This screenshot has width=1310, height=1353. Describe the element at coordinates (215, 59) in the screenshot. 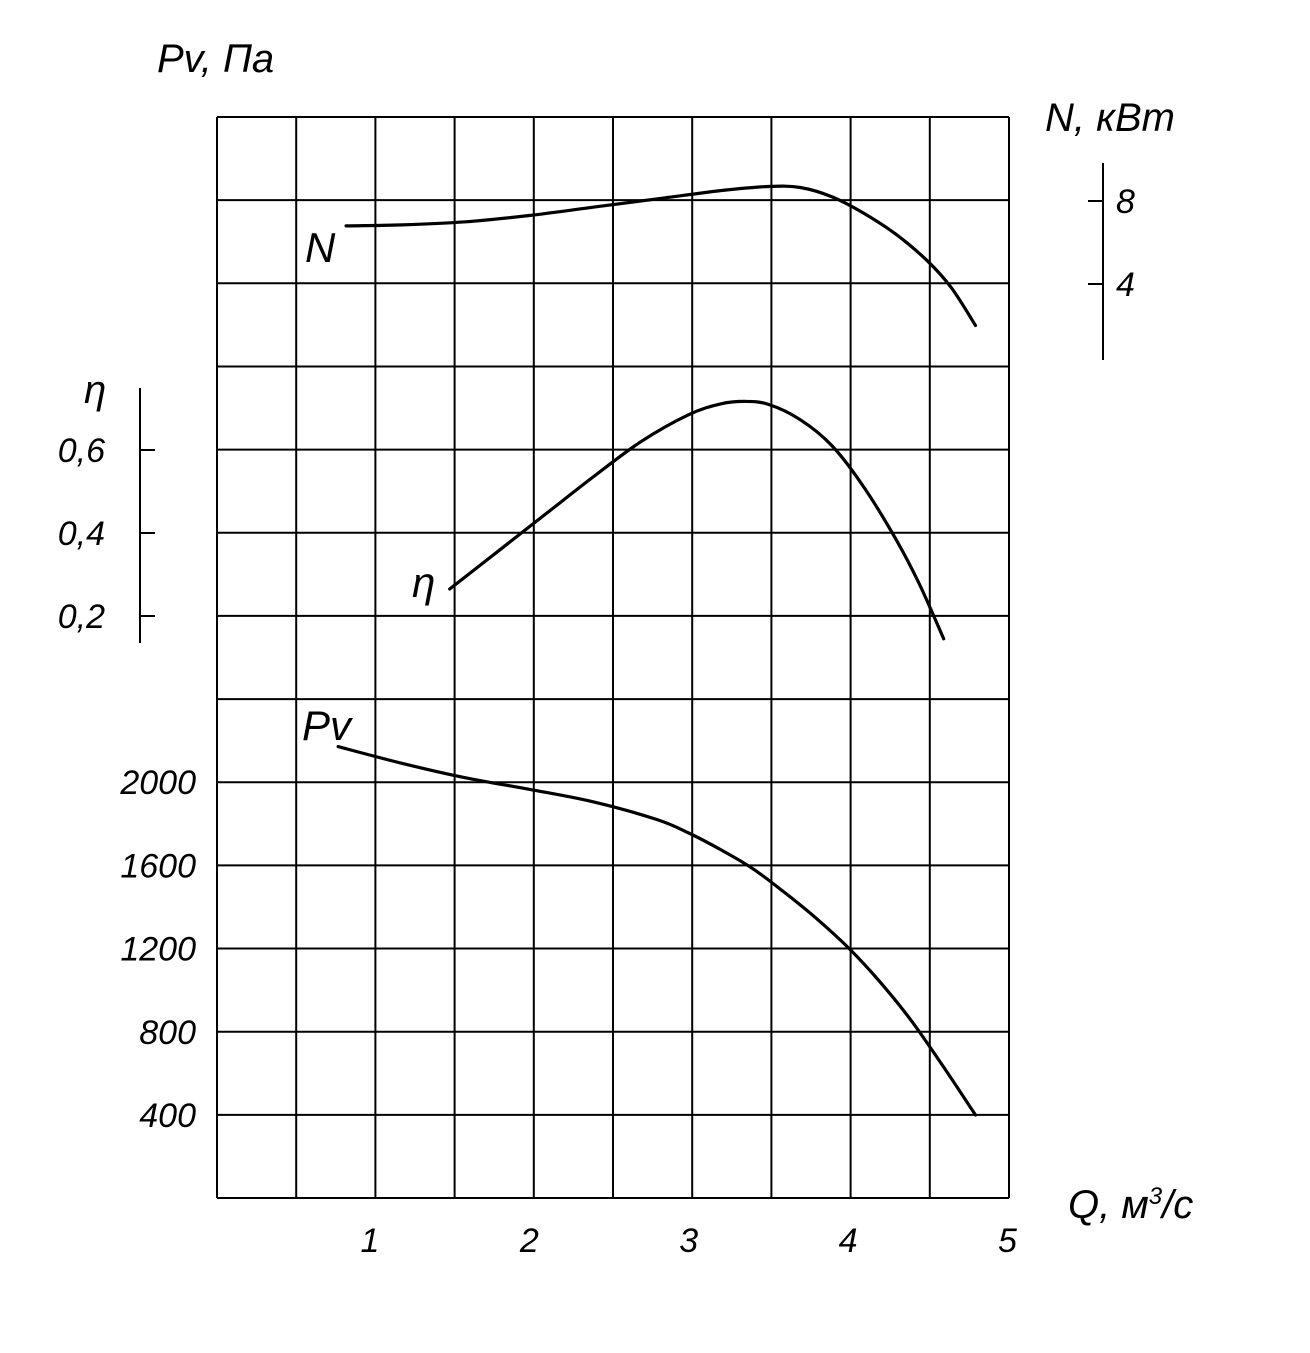

I see `pv-axis-title: Pv, Па` at that location.